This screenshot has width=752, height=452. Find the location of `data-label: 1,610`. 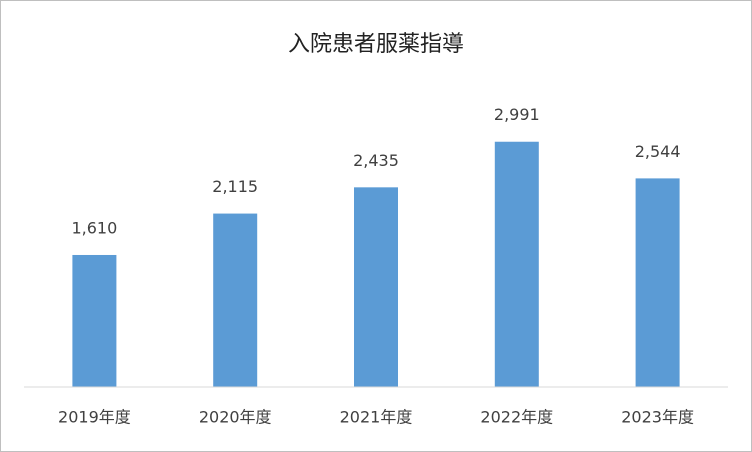

data-label: 1,610 is located at coordinates (94, 227).